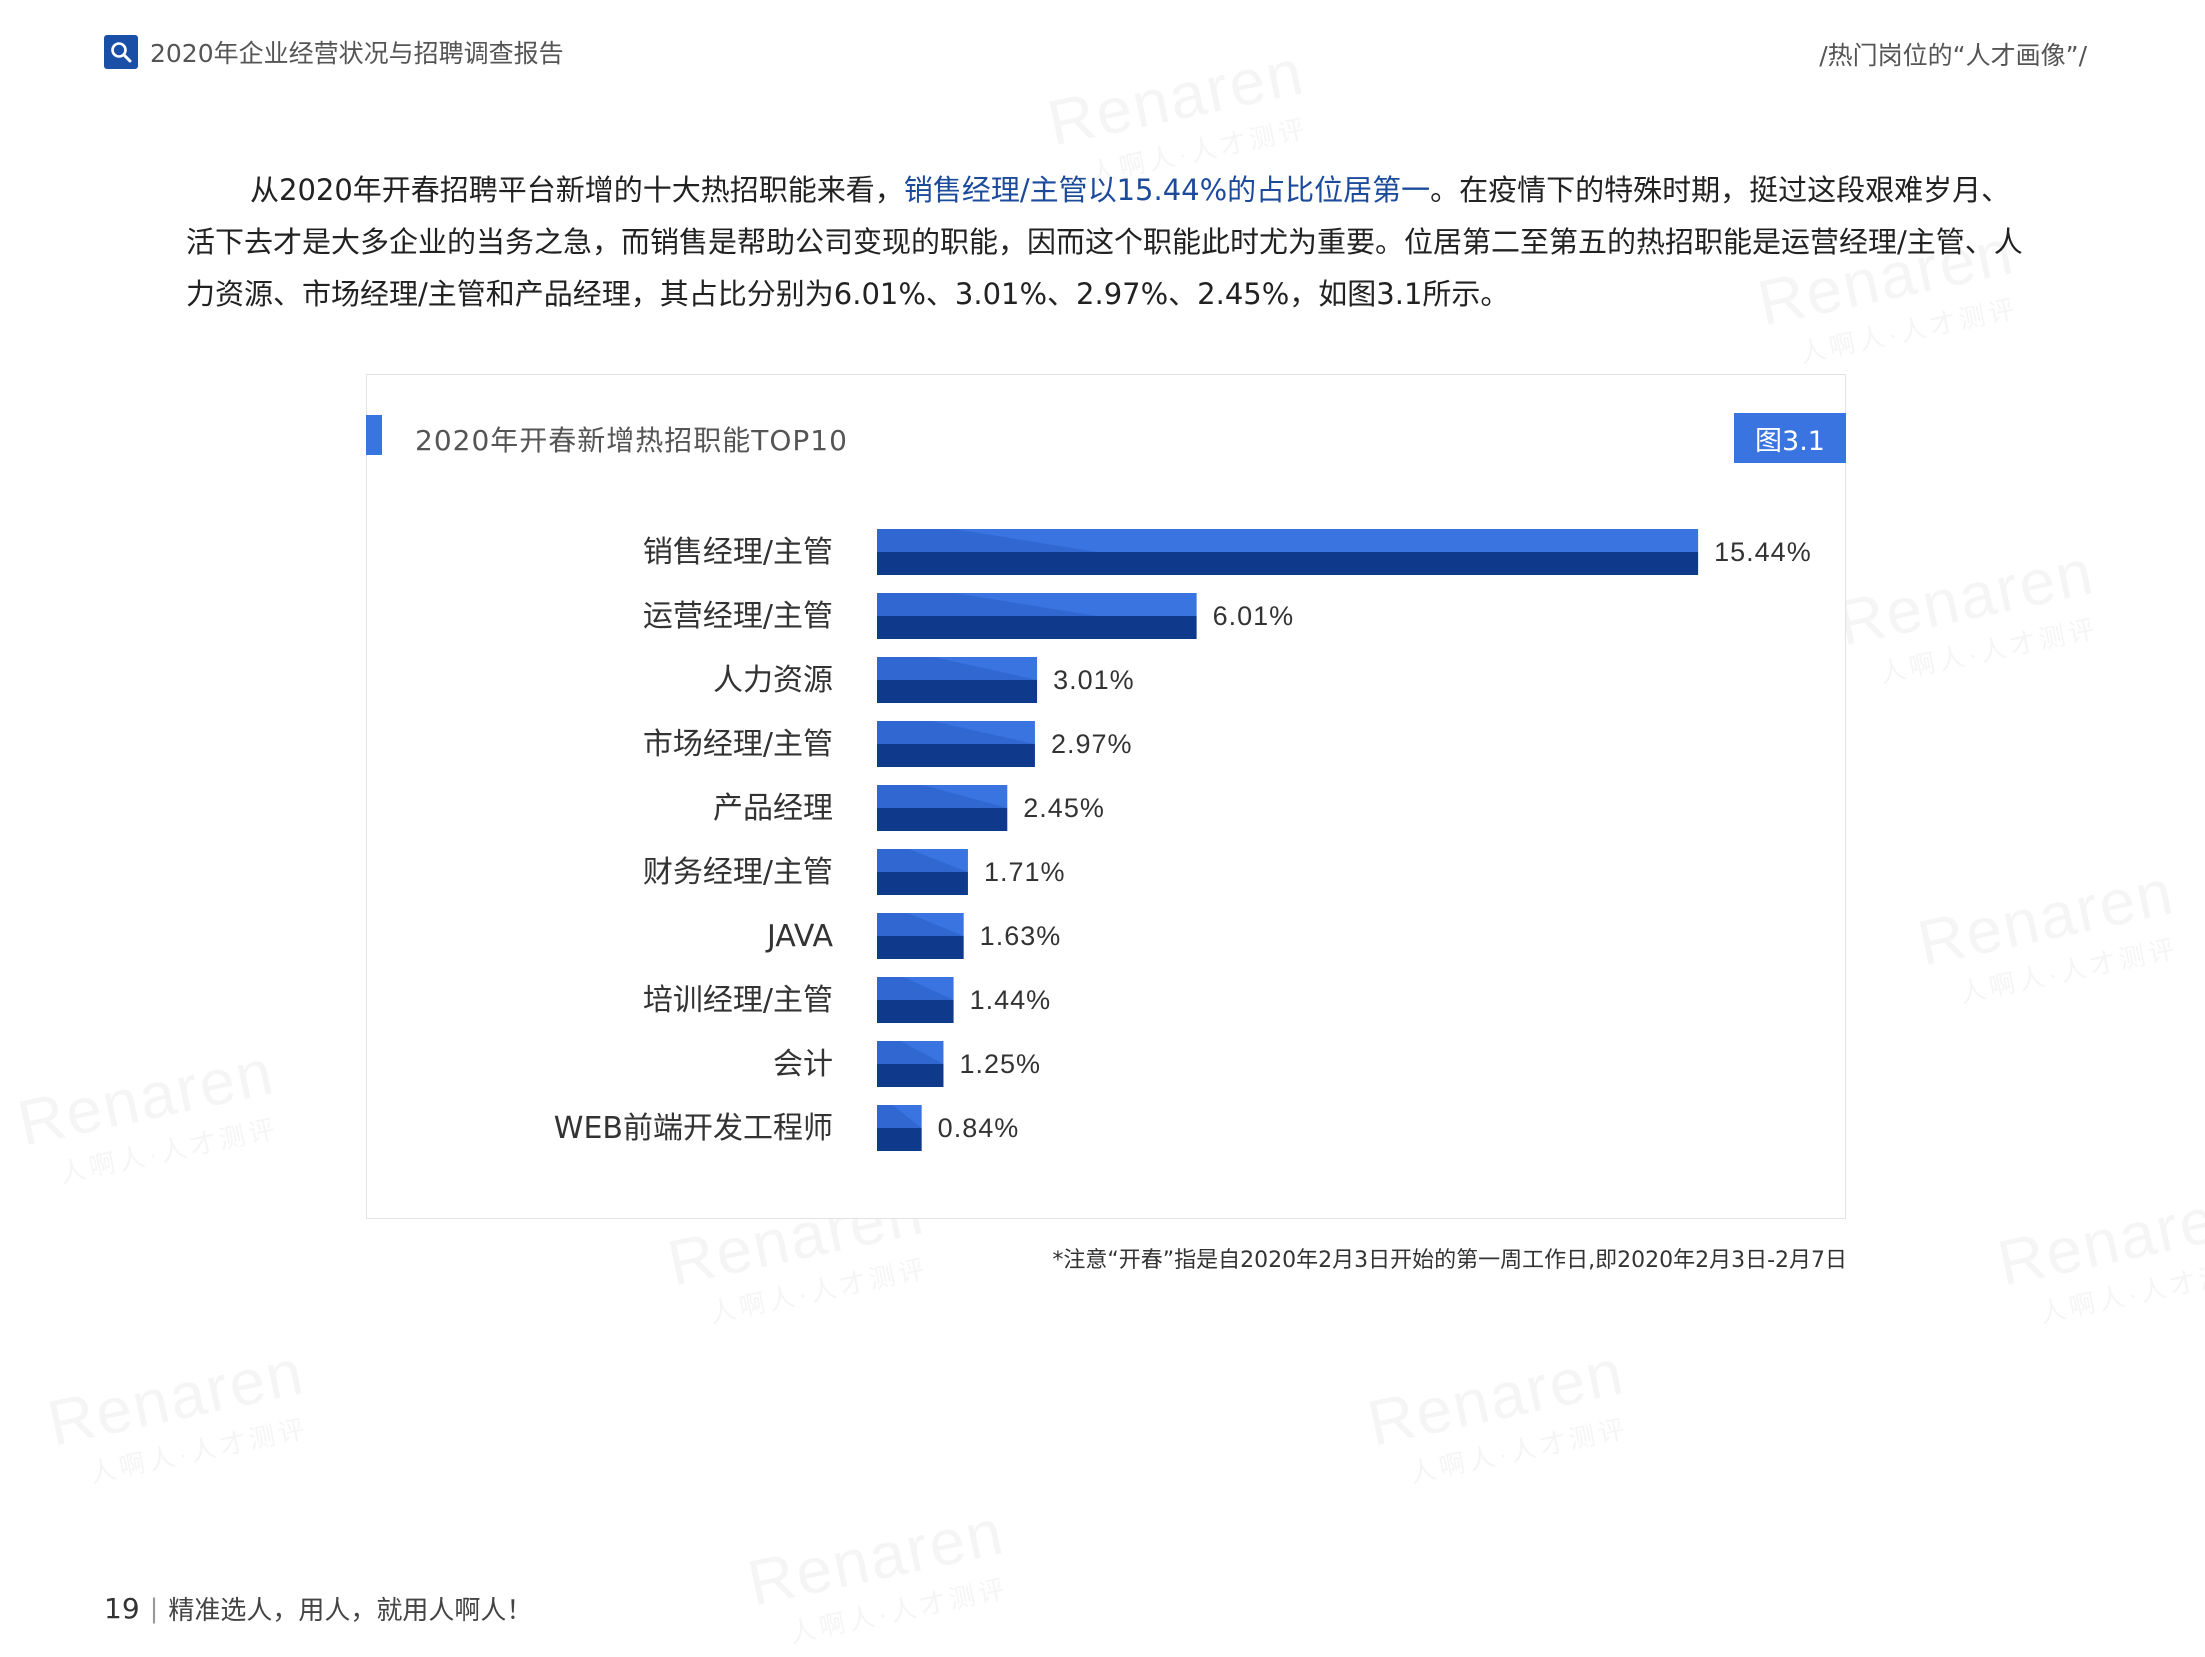  I want to click on bar-group: 产品经理 2.45%, so click(909, 808).